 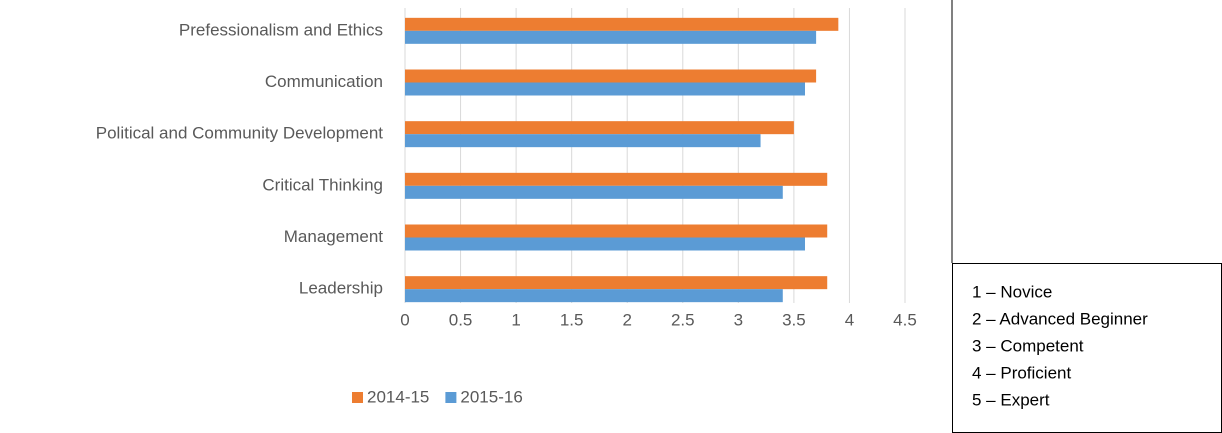 What do you see at coordinates (1021, 372) in the screenshot?
I see `key-item: 4 – Proficient` at bounding box center [1021, 372].